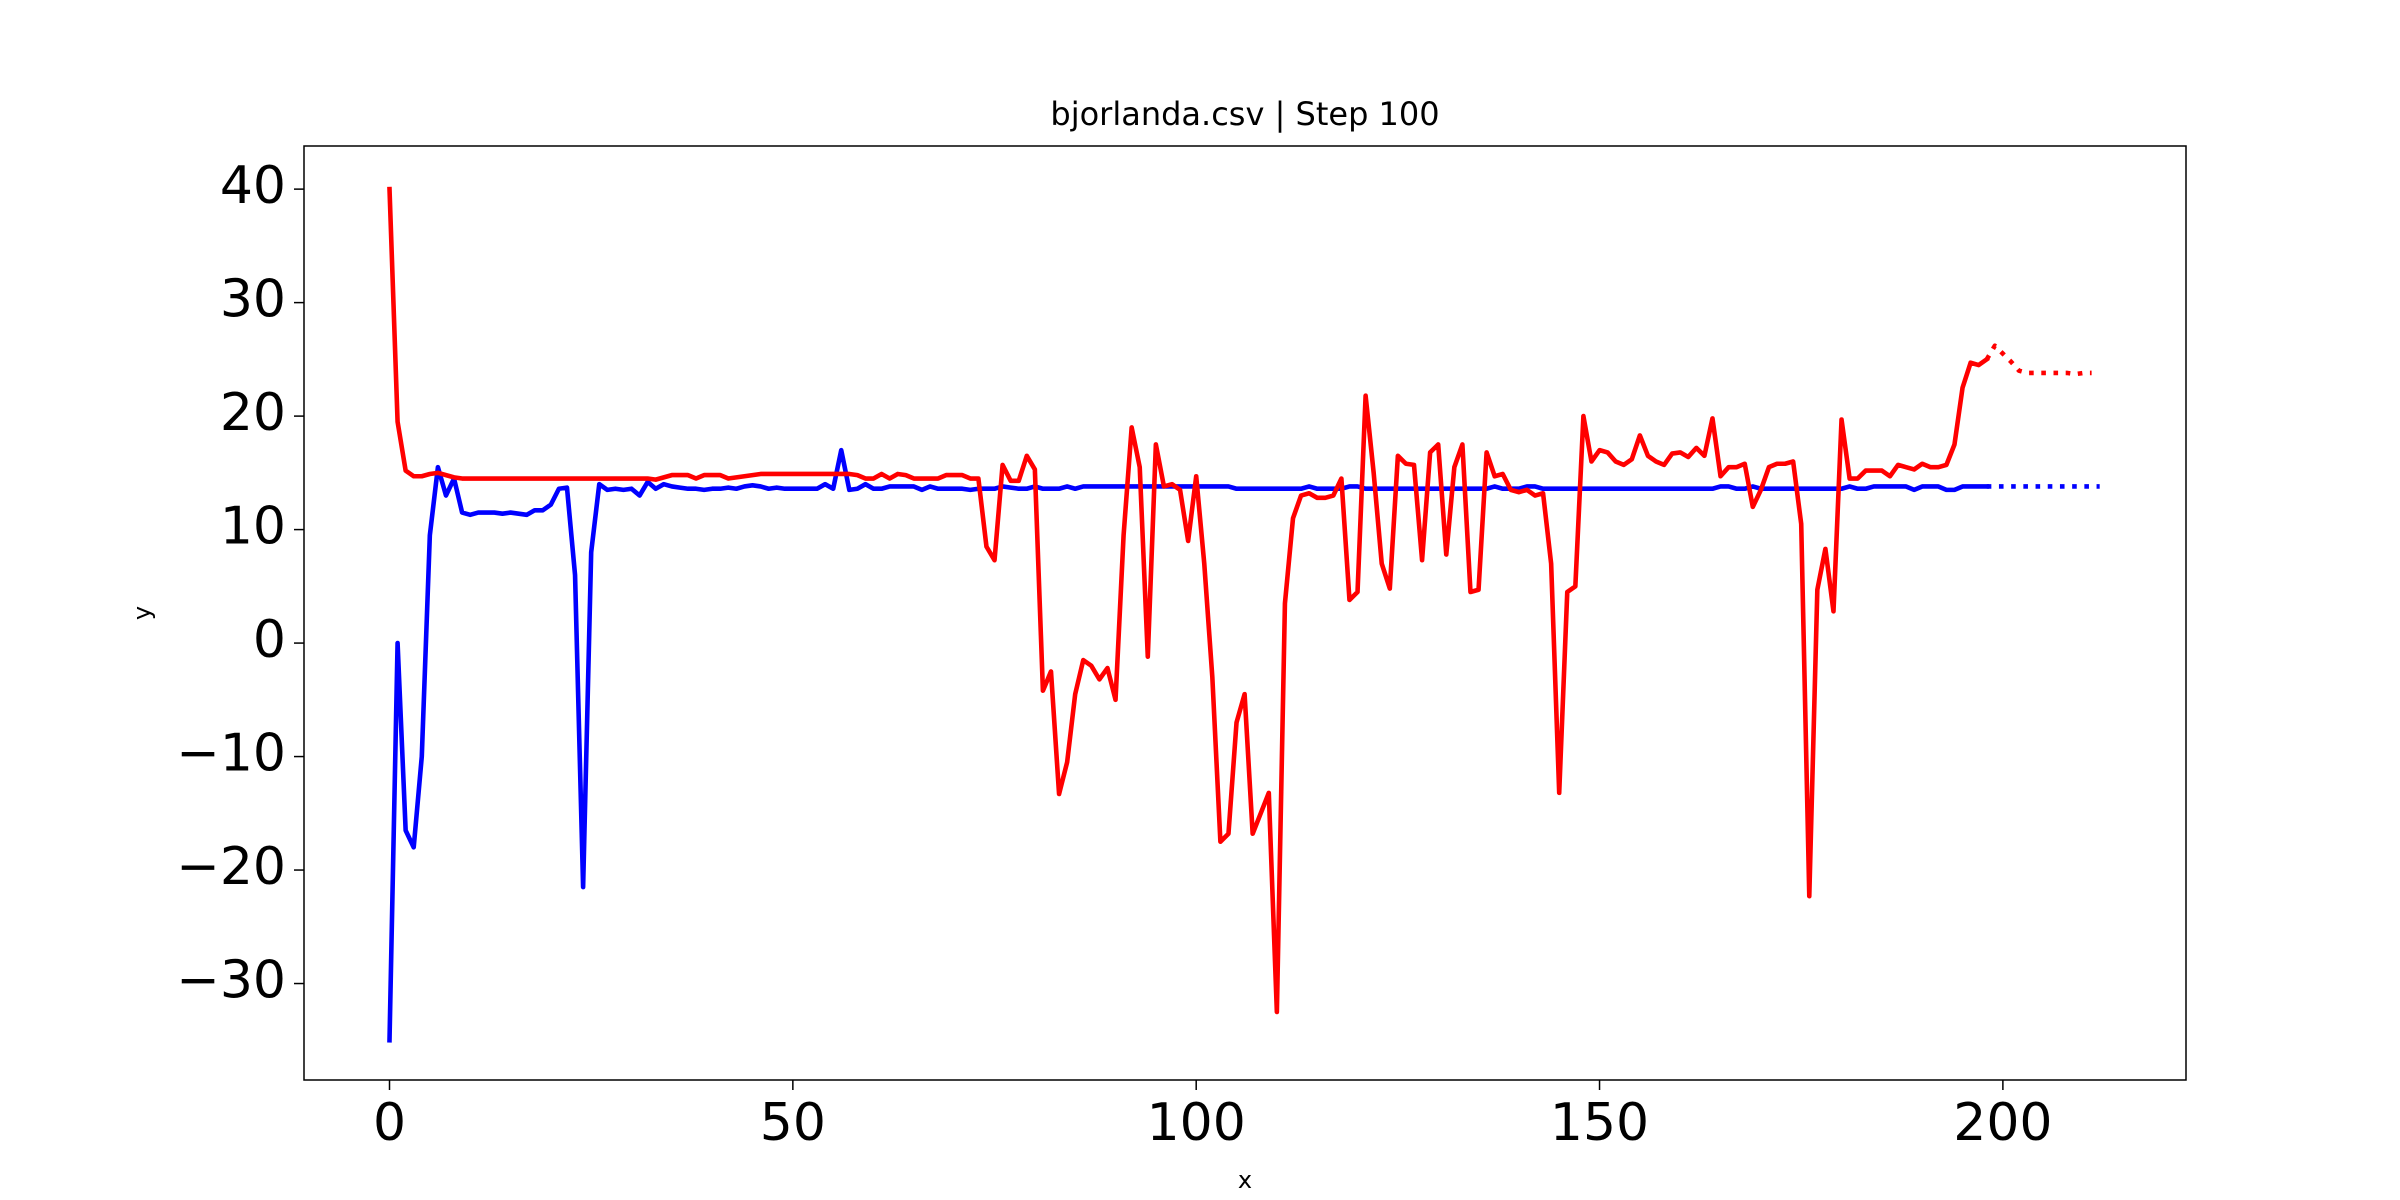  I want to click on y-tick-label: 30, so click(253, 300).